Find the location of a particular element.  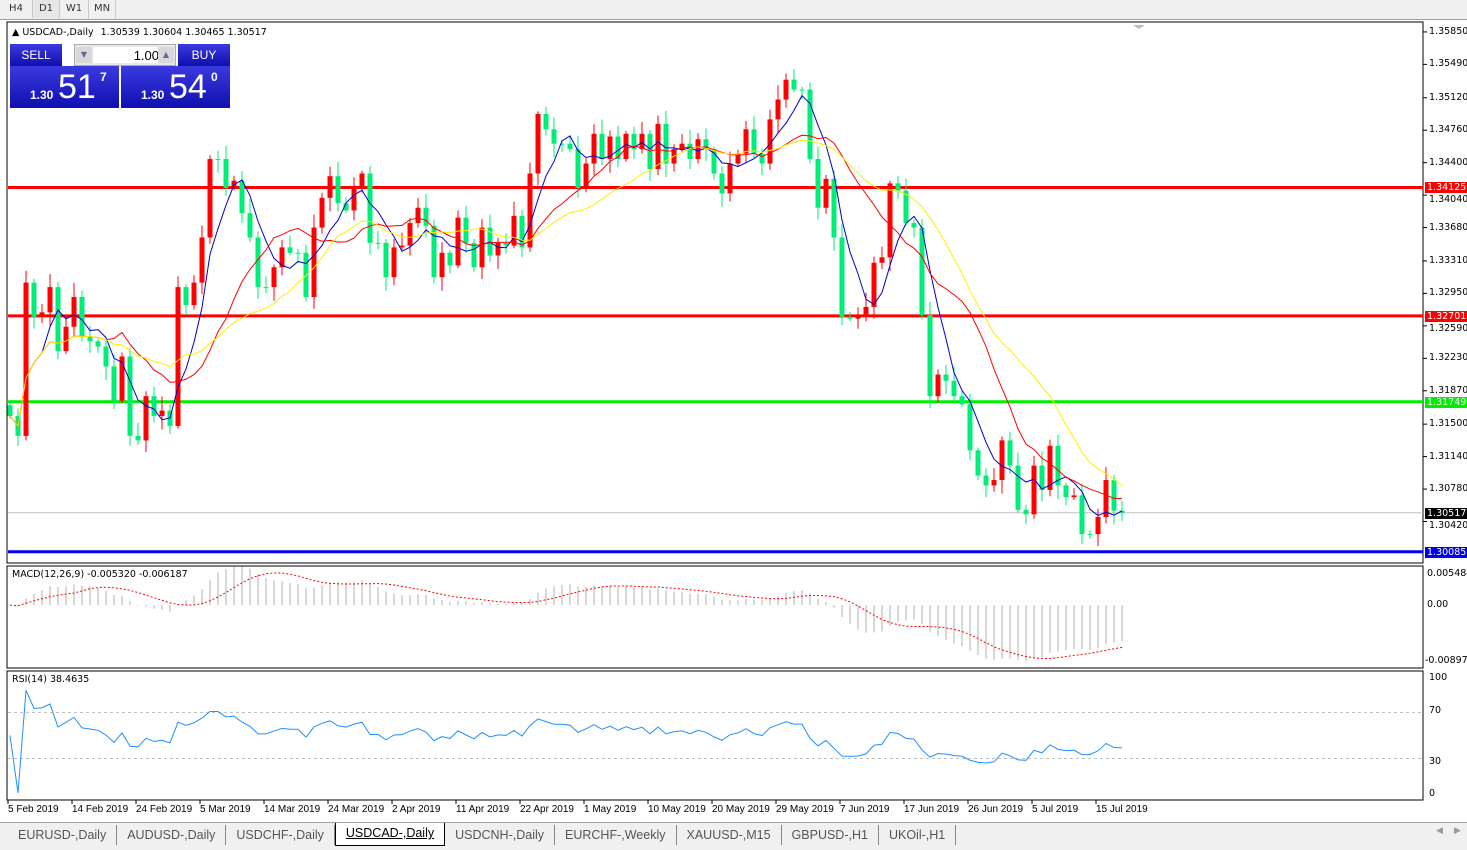

chart-tab: USDCHF-,Daily is located at coordinates (280, 835).